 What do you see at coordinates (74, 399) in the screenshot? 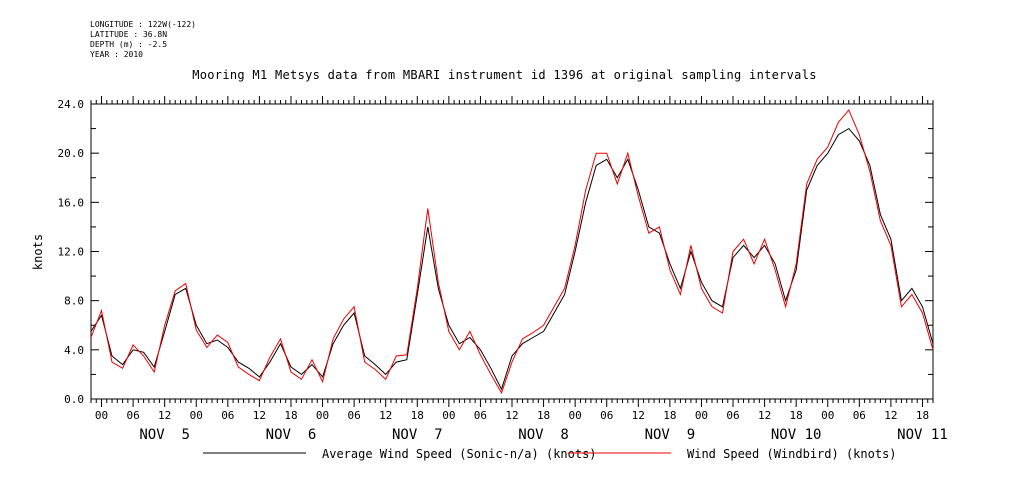
I see `y-tick-label: 0.0` at bounding box center [74, 399].